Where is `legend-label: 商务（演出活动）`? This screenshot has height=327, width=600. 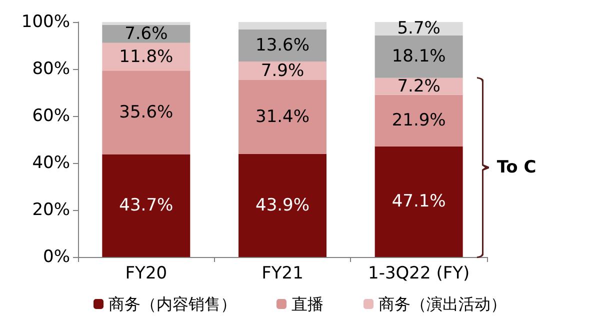
legend-label: 商务（演出活动） is located at coordinates (442, 304).